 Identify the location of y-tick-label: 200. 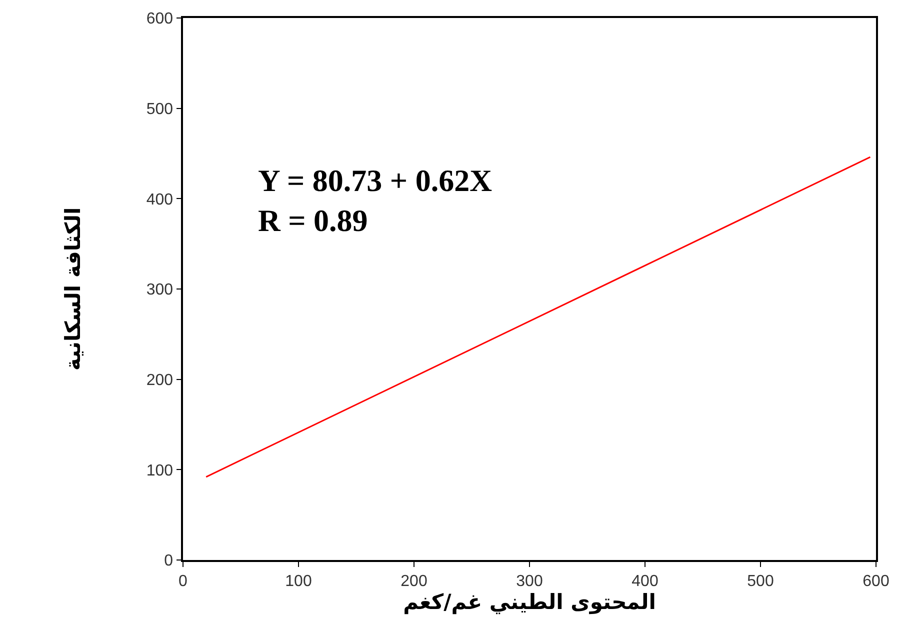
(160, 380).